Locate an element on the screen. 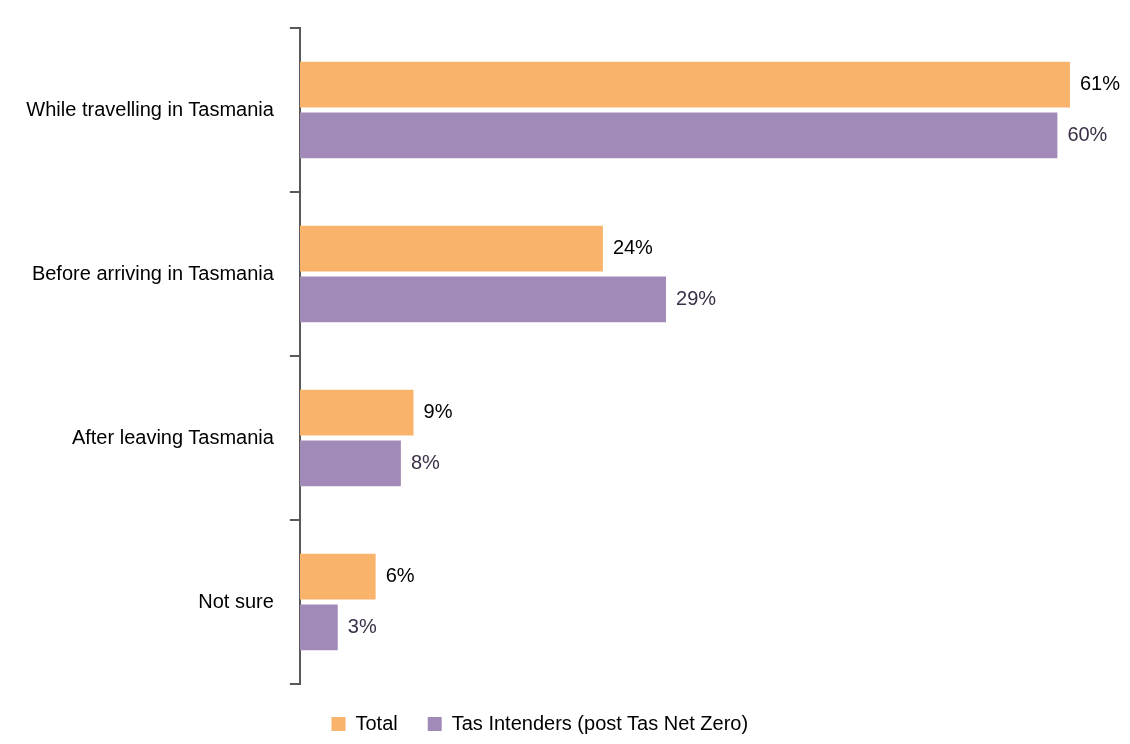  data-label: 60% is located at coordinates (1087, 133).